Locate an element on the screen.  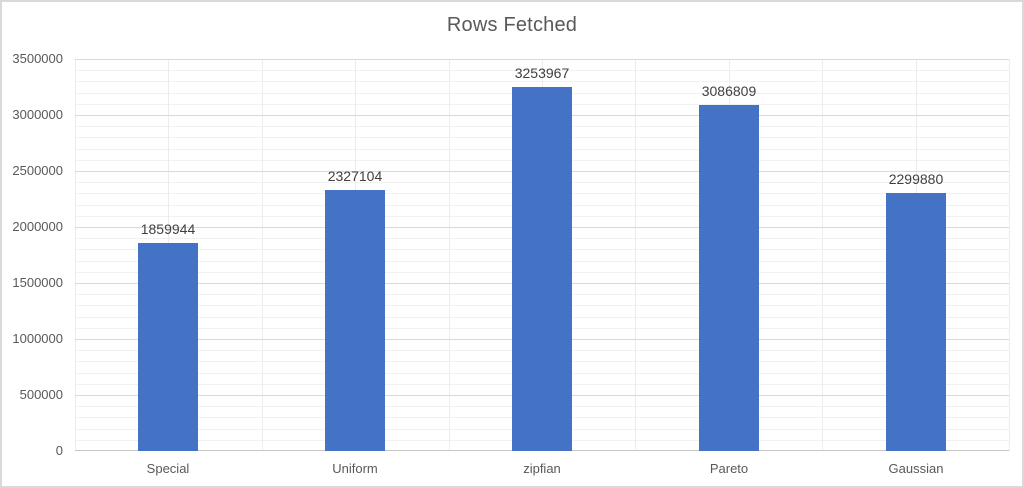
y-tick-1500000: 1500000 is located at coordinates (37, 282).